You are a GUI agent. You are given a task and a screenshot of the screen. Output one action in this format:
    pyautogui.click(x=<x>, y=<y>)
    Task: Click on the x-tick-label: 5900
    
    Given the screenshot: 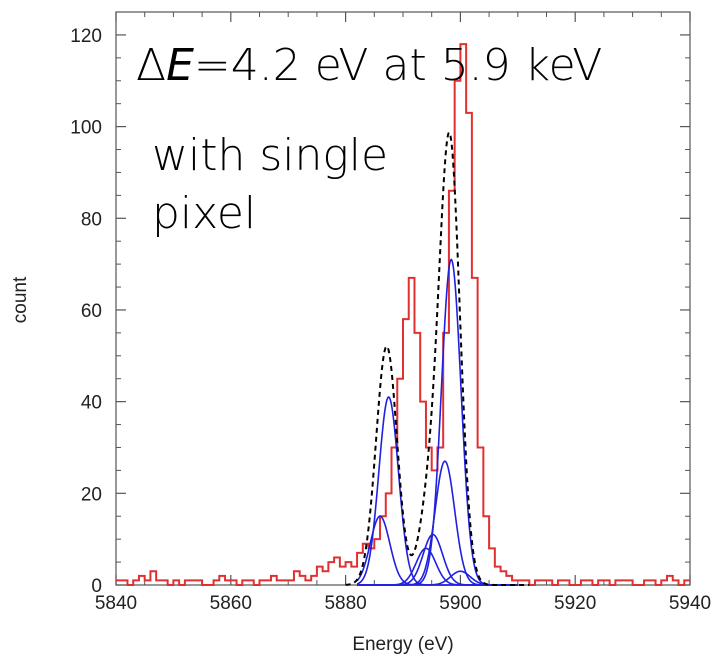 What is the action you would take?
    pyautogui.click(x=460, y=603)
    